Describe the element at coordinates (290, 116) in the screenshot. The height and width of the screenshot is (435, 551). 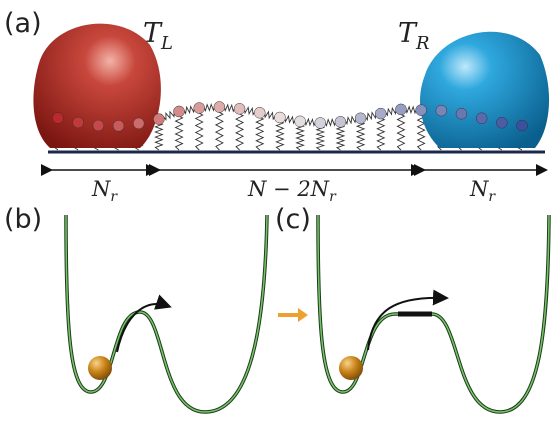
I see `chain` at that location.